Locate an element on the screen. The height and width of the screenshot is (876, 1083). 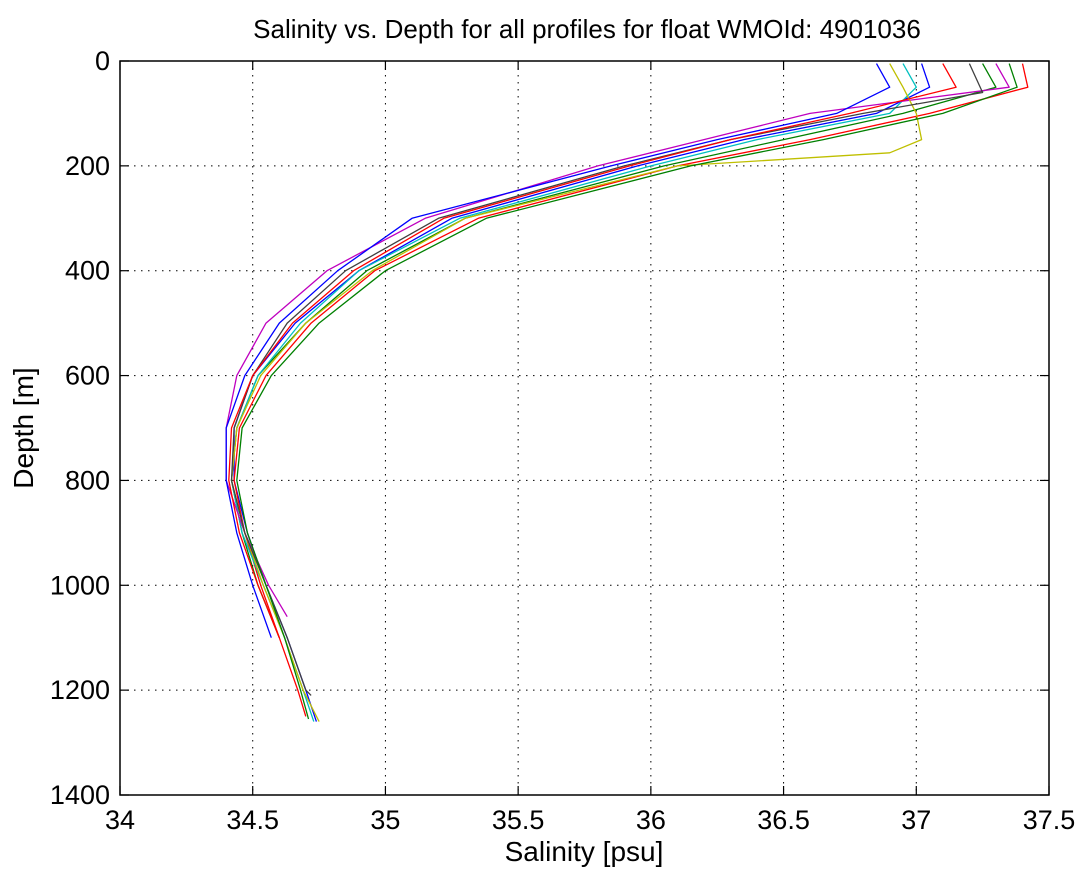
y-tick-label: 1000 is located at coordinates (80, 585).